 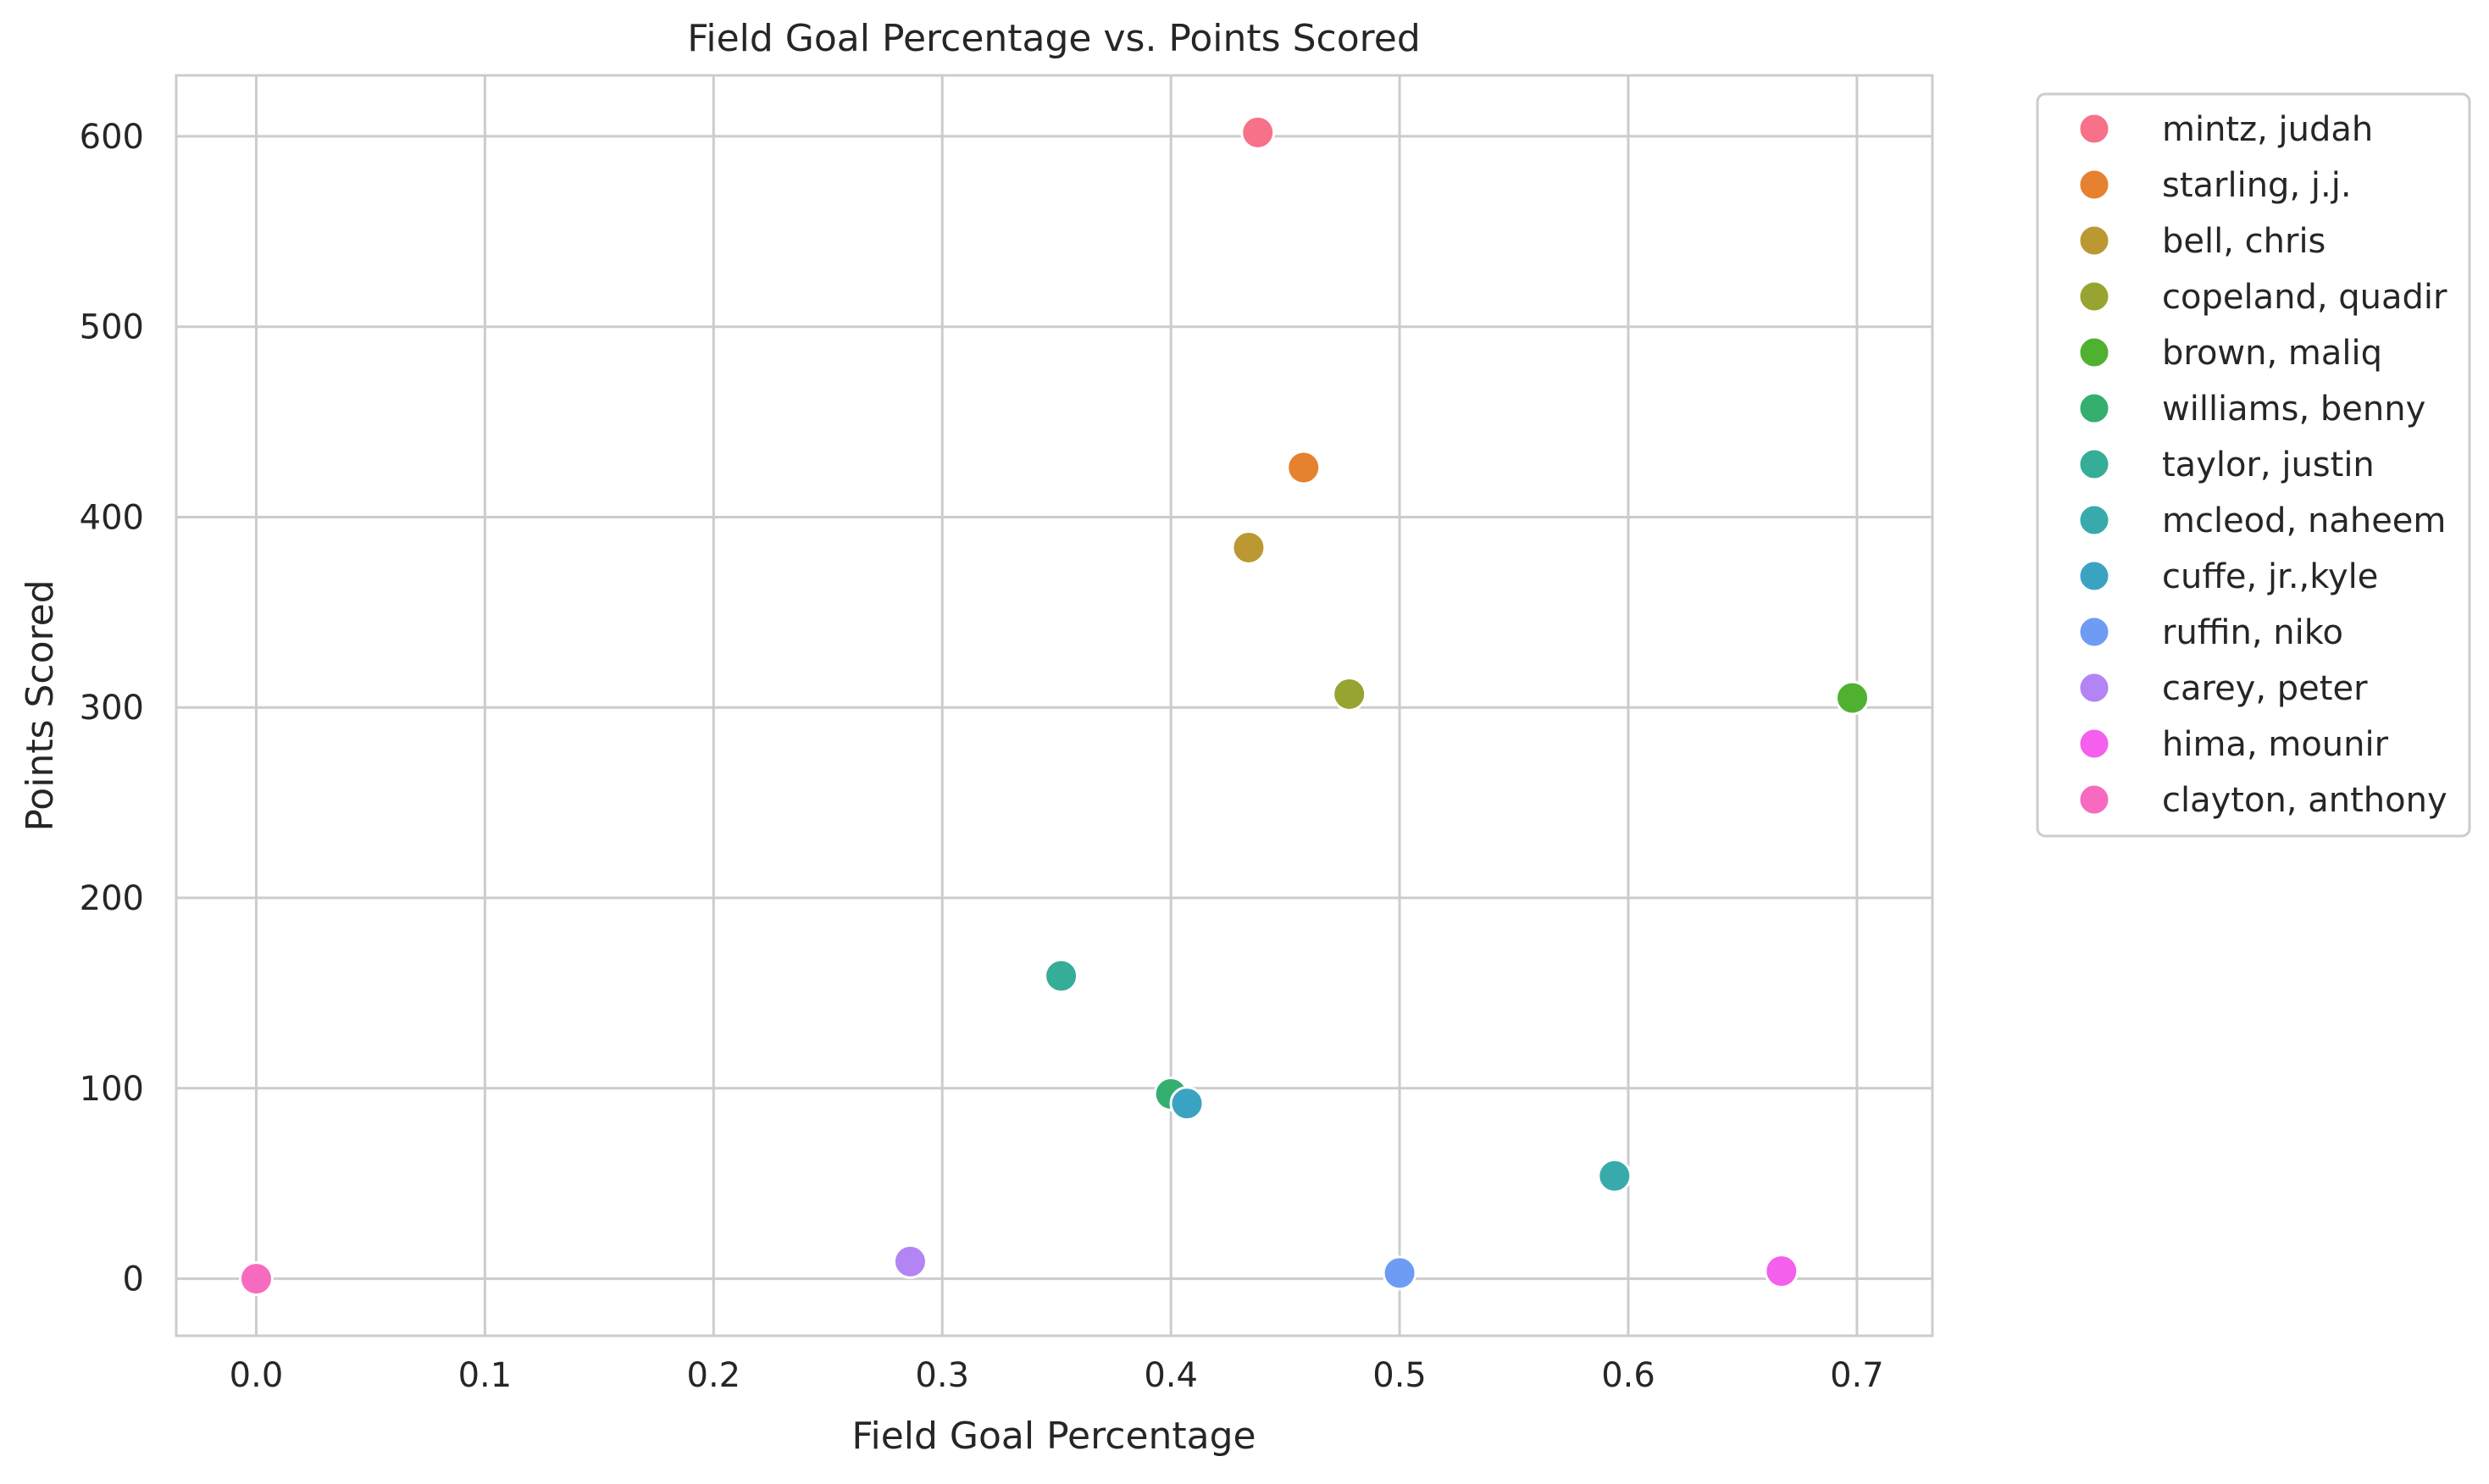 I want to click on legend-item: cuffe, jr.,kyle, so click(x=2227, y=576).